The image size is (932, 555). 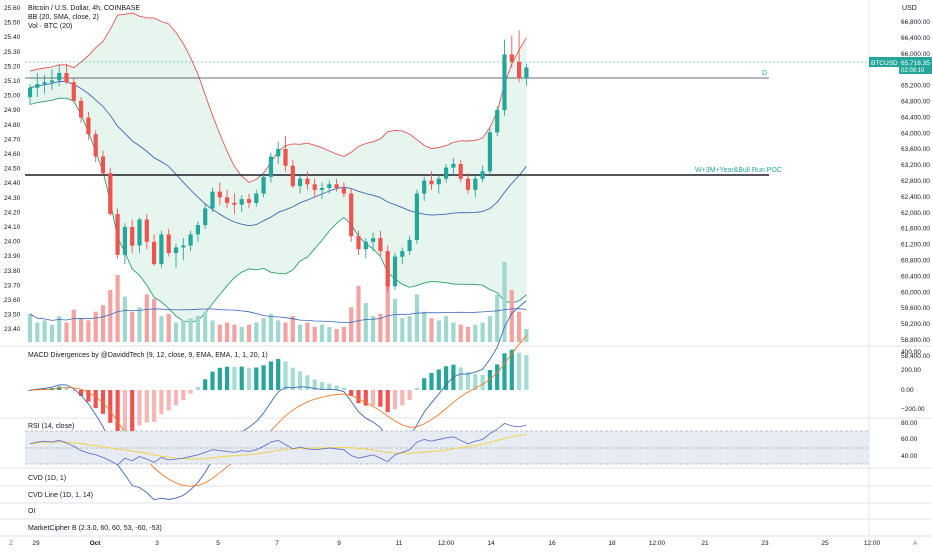 I want to click on volume-legend: Vol · BTC (20), so click(x=50, y=26).